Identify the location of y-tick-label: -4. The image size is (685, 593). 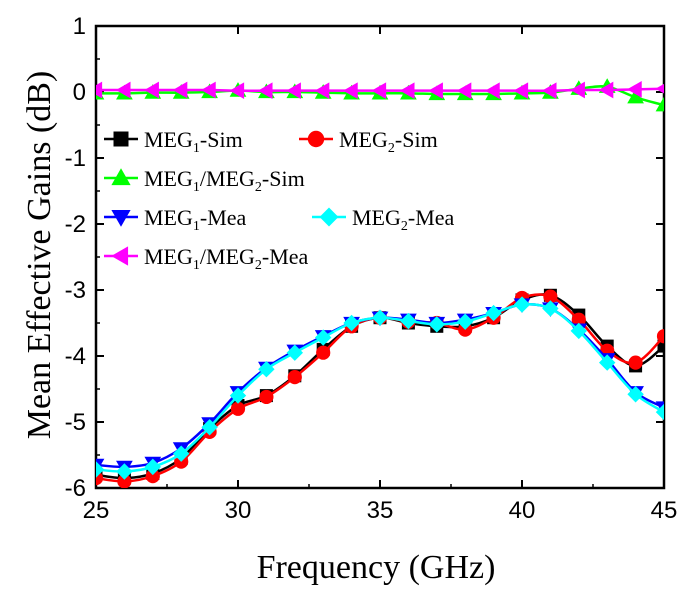
(75, 356).